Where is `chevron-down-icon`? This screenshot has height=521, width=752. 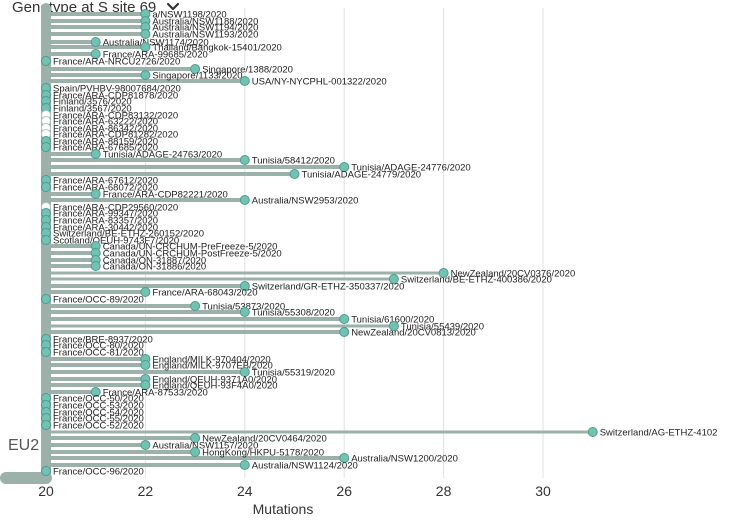
chevron-down-icon is located at coordinates (173, 7).